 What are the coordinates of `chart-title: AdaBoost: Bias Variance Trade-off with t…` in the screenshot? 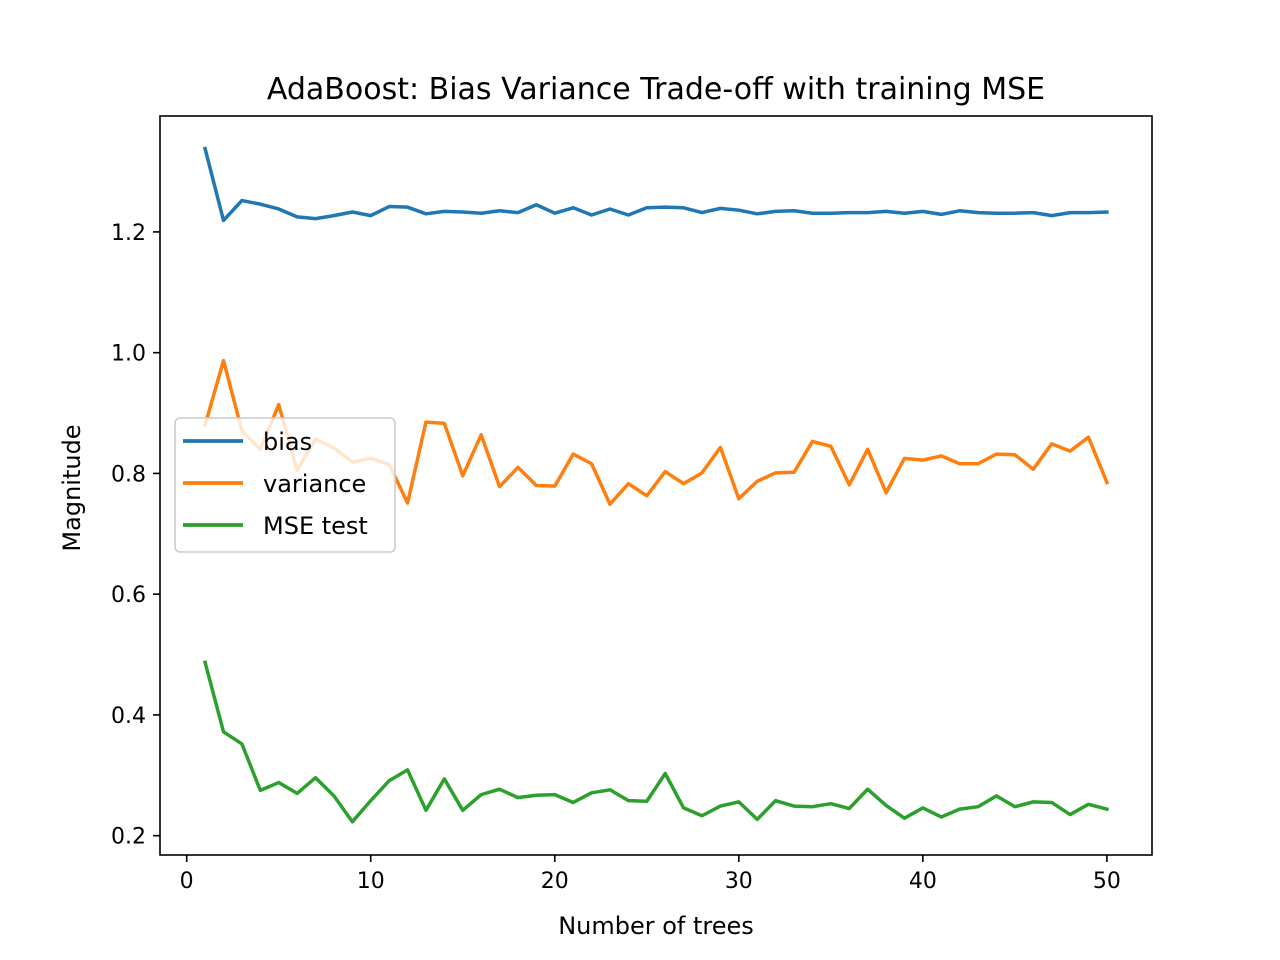 It's located at (656, 89).